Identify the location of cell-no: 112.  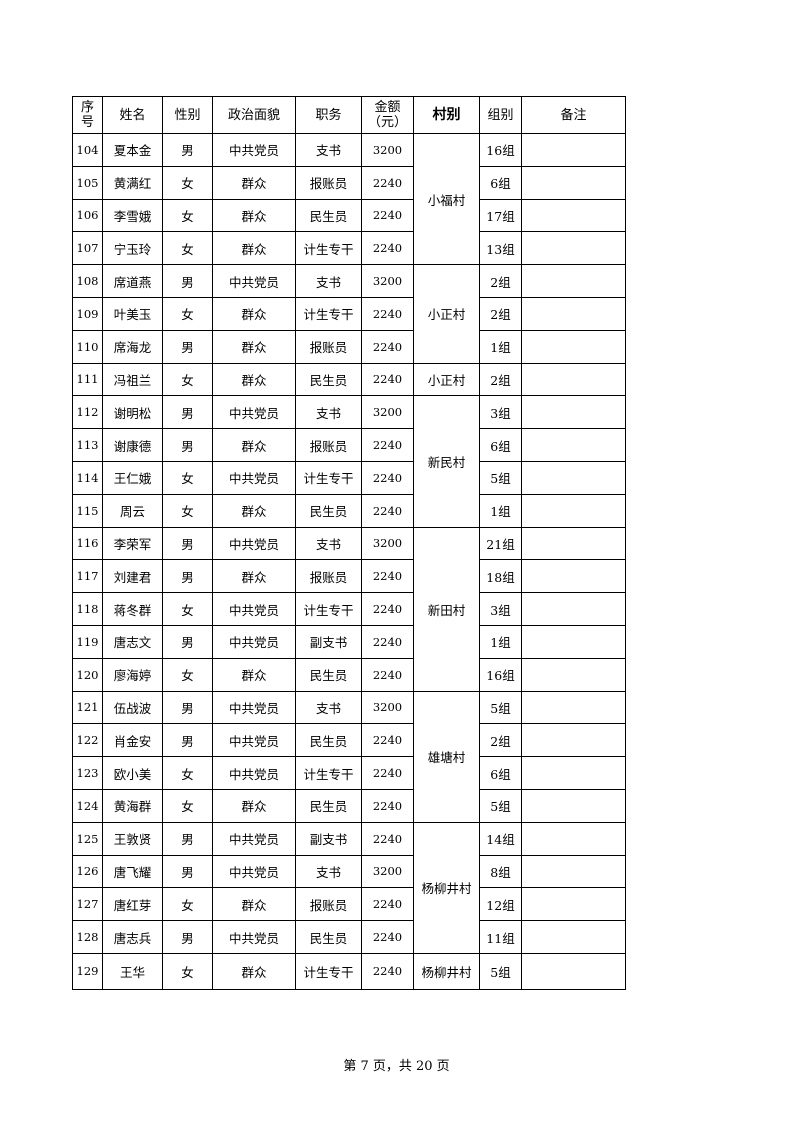
(87, 412).